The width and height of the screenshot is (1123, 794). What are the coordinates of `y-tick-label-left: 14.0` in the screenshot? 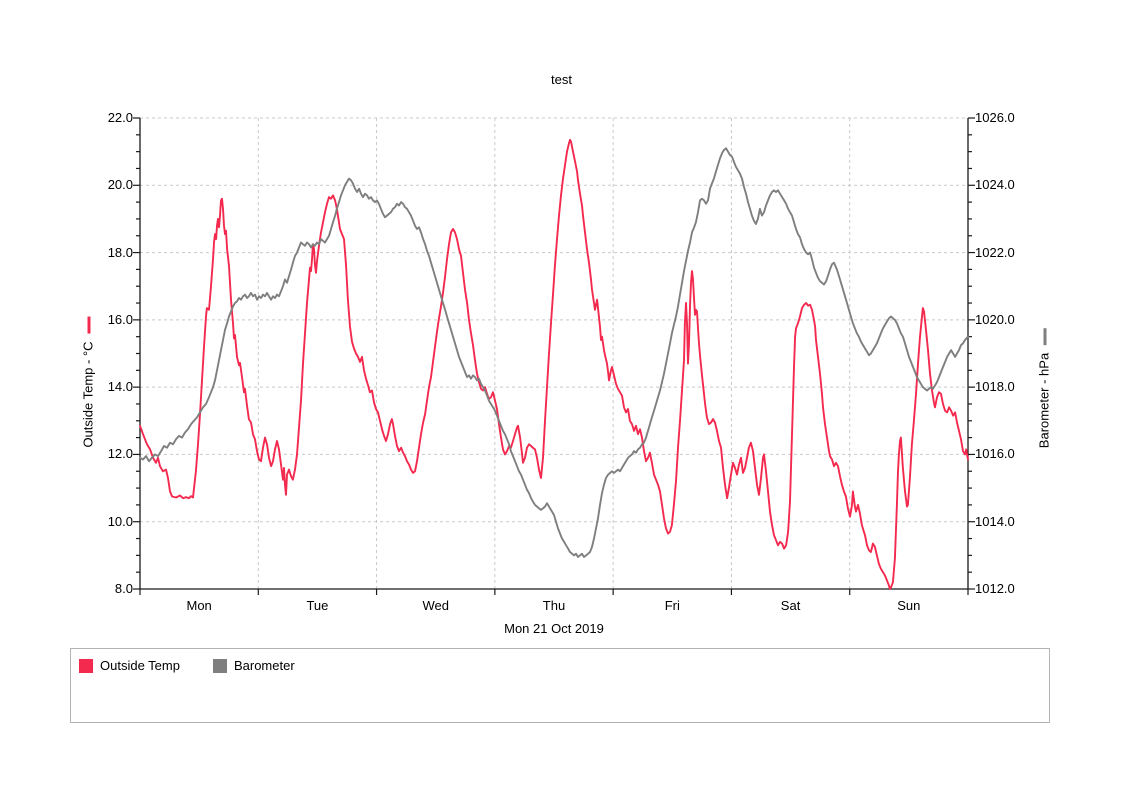 It's located at (120, 387).